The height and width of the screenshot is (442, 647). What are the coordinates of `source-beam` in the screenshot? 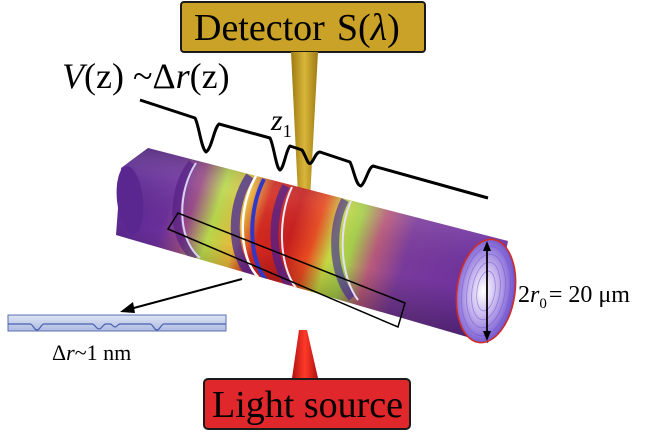 It's located at (305, 354).